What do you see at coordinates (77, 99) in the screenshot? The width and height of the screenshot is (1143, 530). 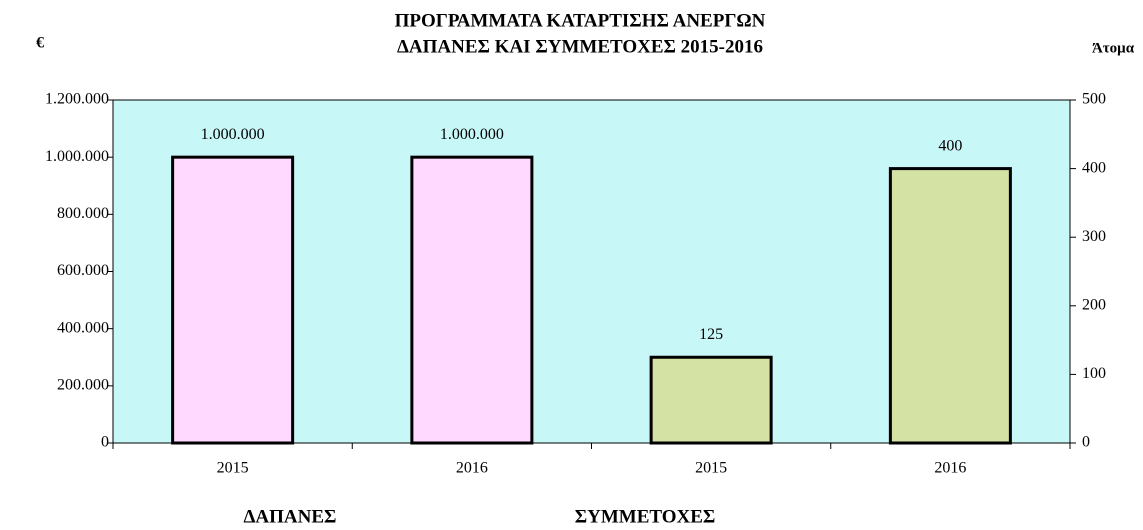 I see `y-tick-label: 1.200.000` at bounding box center [77, 99].